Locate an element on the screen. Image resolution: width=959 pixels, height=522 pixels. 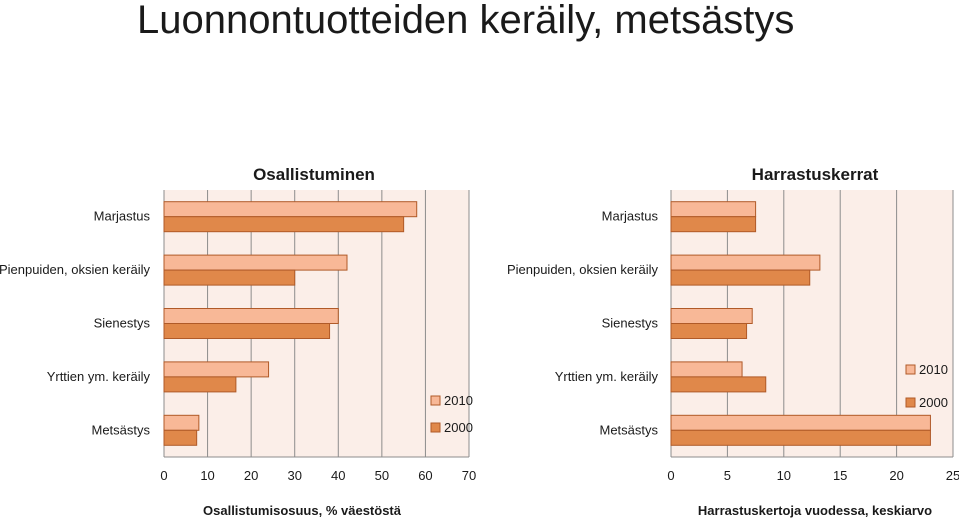
x-tick-label: 70 is located at coordinates (469, 475).